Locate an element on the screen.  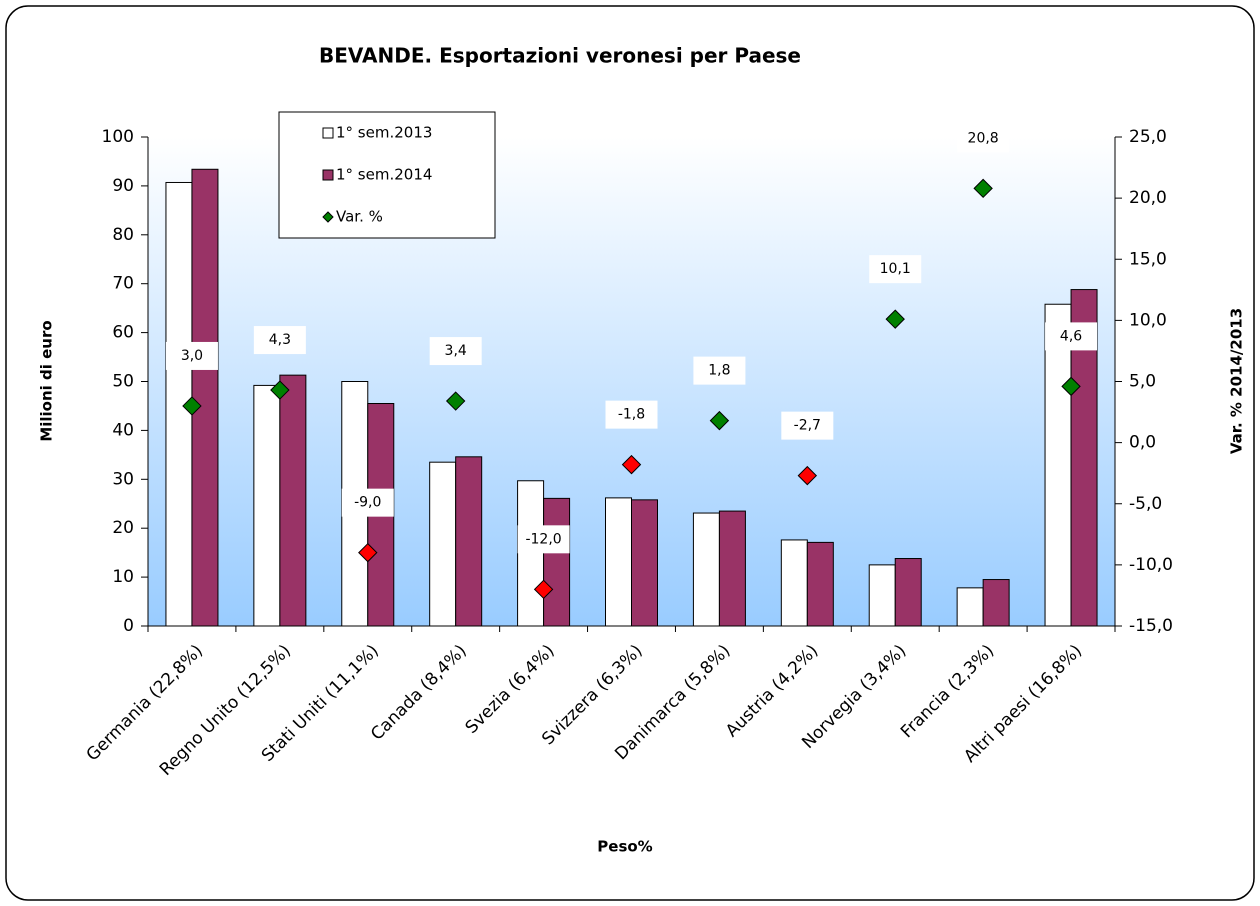
data-label: 4,6 is located at coordinates (1071, 336).